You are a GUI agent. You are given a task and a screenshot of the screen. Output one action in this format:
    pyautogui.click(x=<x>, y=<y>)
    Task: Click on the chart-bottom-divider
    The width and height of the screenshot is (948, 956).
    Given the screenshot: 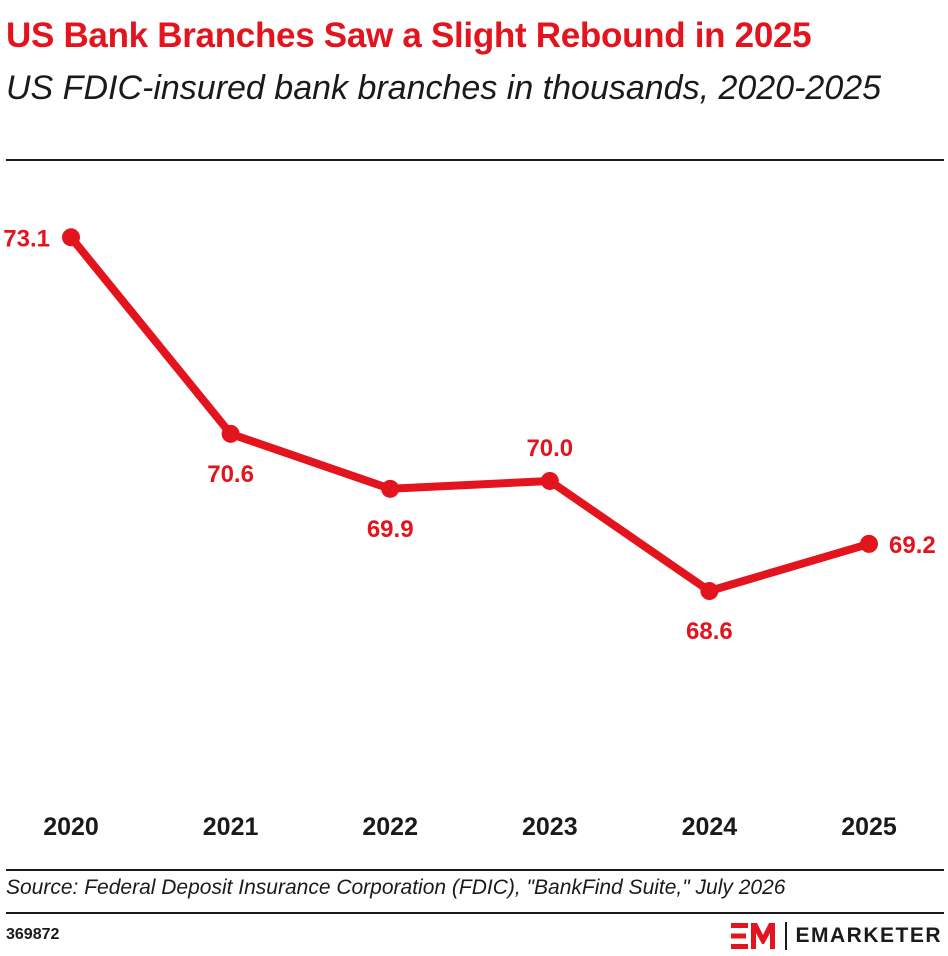 What is the action you would take?
    pyautogui.click(x=475, y=870)
    